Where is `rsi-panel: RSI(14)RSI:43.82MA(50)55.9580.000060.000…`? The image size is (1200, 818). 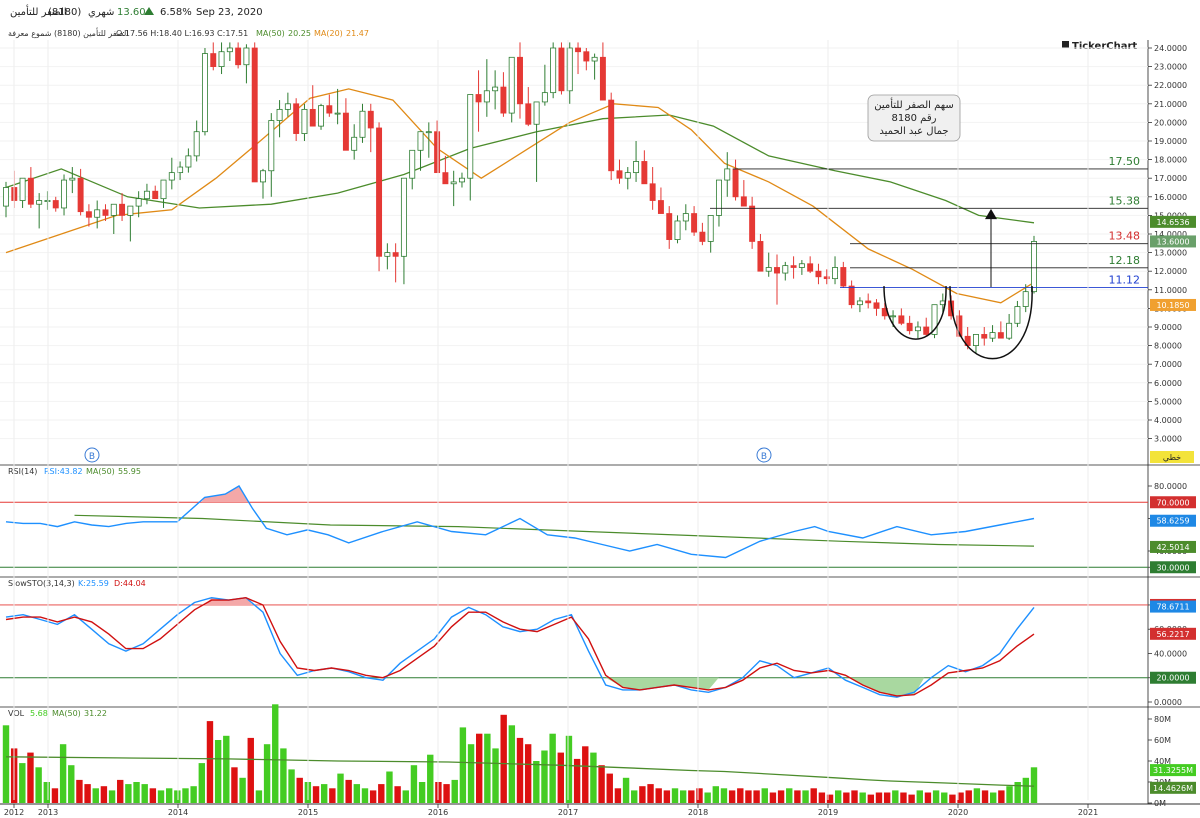
rsi-panel: RSI(14)RSI:43.82MA(50)55.9580.000060.000… is located at coordinates (600, 521).